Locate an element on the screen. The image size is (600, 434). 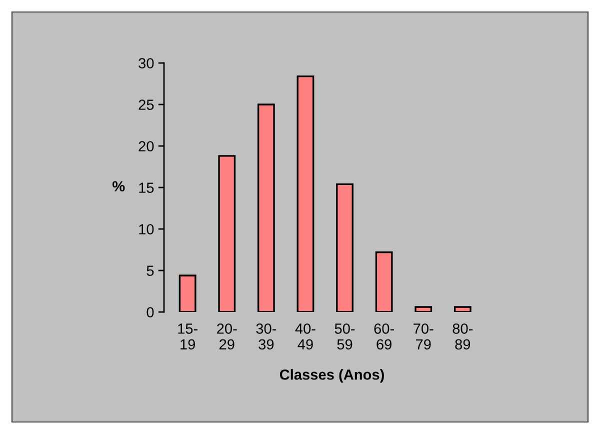
y-tick-label: 10 is located at coordinates (146, 229).